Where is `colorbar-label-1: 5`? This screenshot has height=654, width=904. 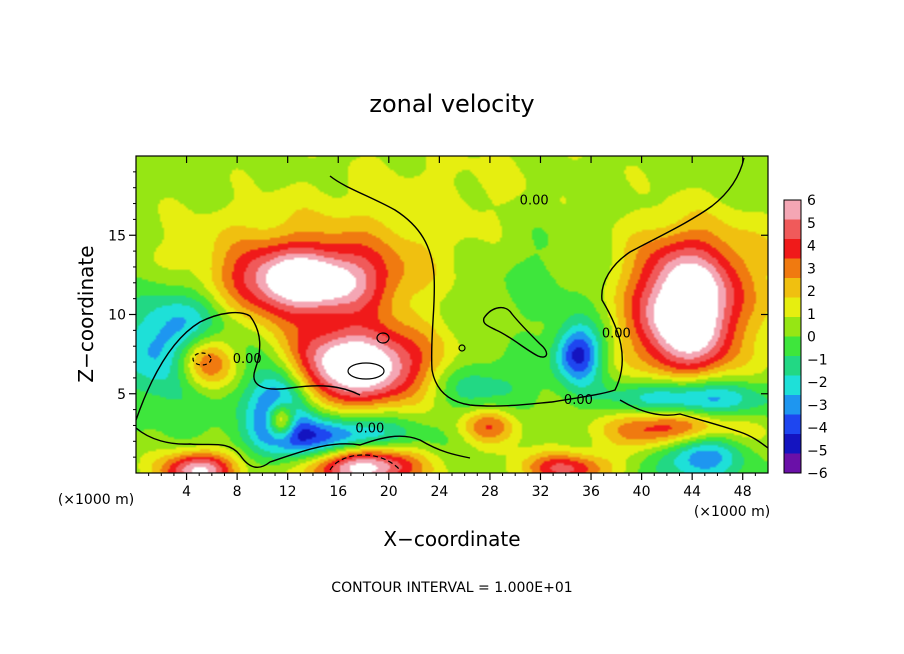
colorbar-label-1: 5 is located at coordinates (811, 224).